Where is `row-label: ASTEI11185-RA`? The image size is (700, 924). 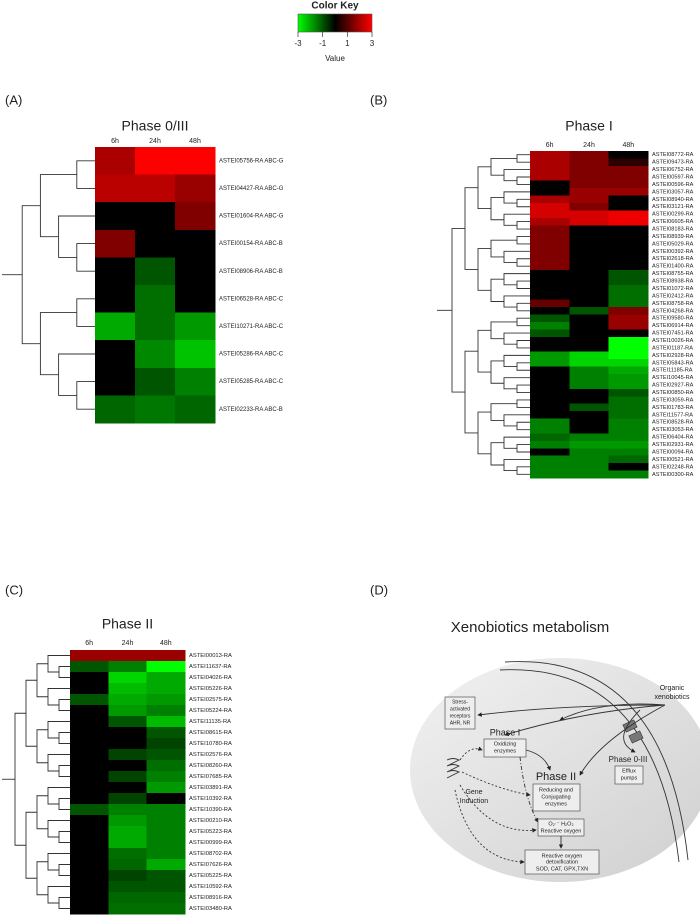
row-label: ASTEI11185-RA is located at coordinates (672, 371).